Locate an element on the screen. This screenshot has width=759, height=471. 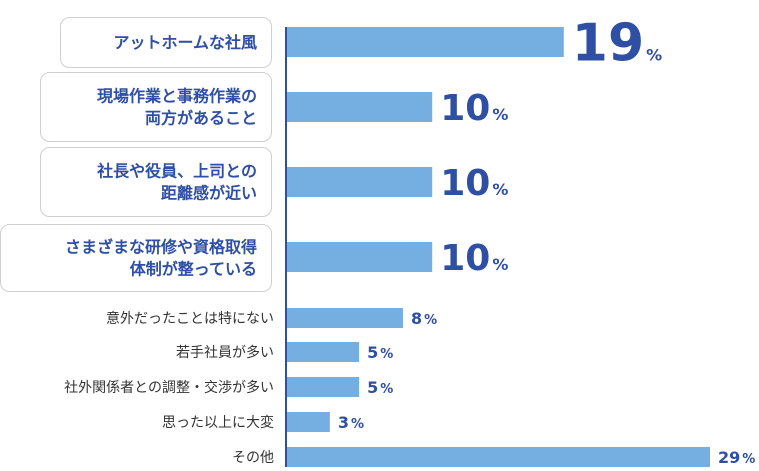
category-label: 両方があること is located at coordinates (201, 118).